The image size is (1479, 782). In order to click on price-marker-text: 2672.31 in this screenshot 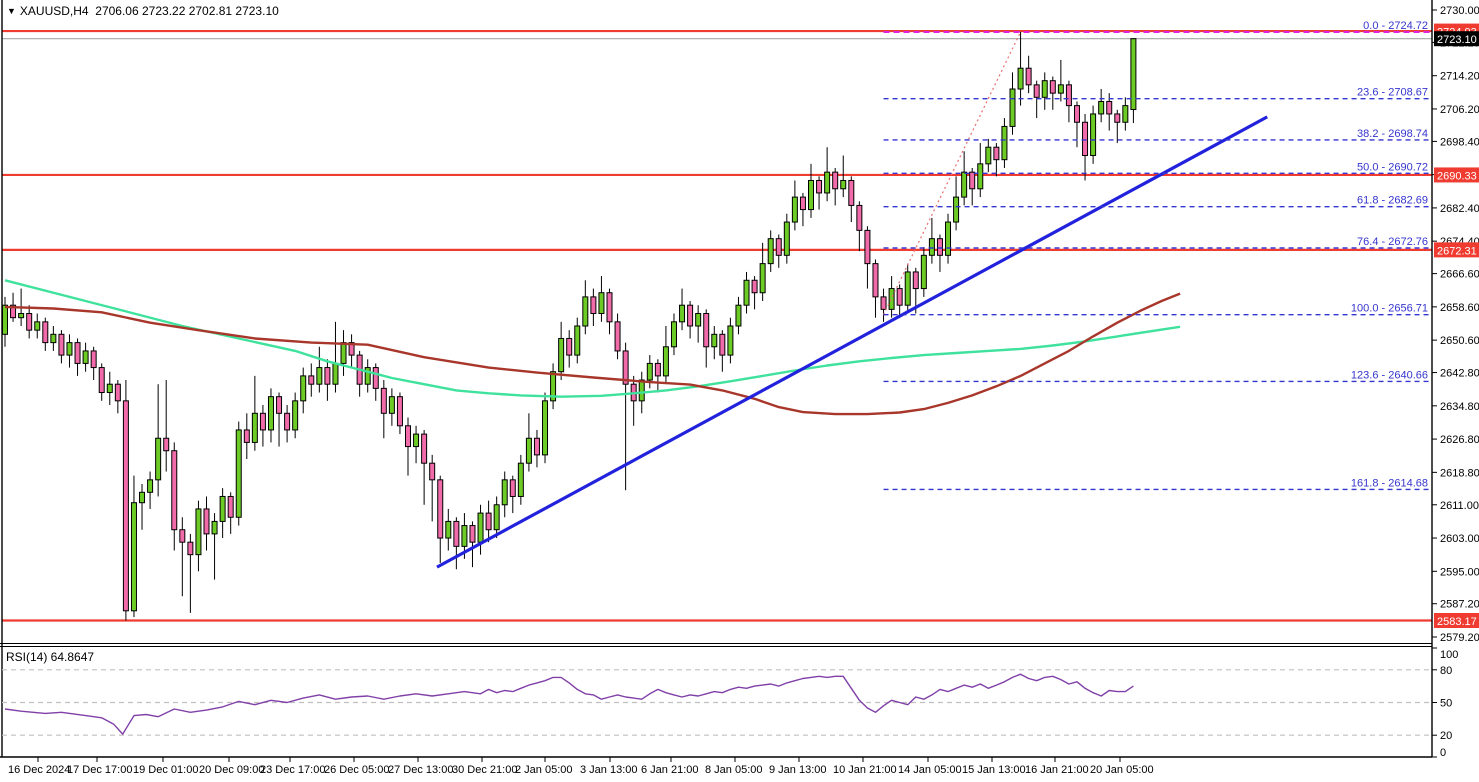, I will do `click(1457, 251)`.